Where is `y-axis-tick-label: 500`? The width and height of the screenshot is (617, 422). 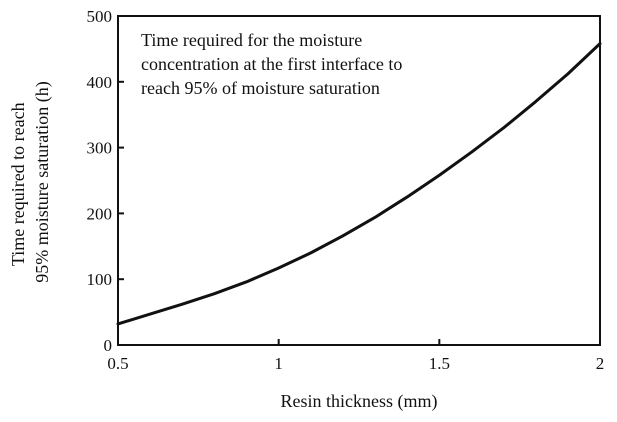 y-axis-tick-label: 500 is located at coordinates (100, 16).